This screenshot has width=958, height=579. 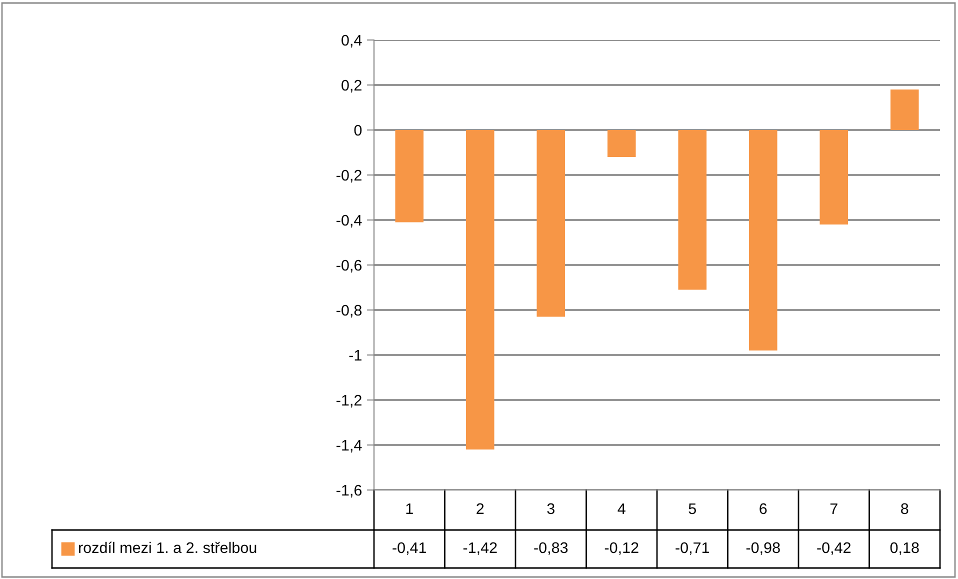 I want to click on x-tick-label: 7, so click(x=834, y=508).